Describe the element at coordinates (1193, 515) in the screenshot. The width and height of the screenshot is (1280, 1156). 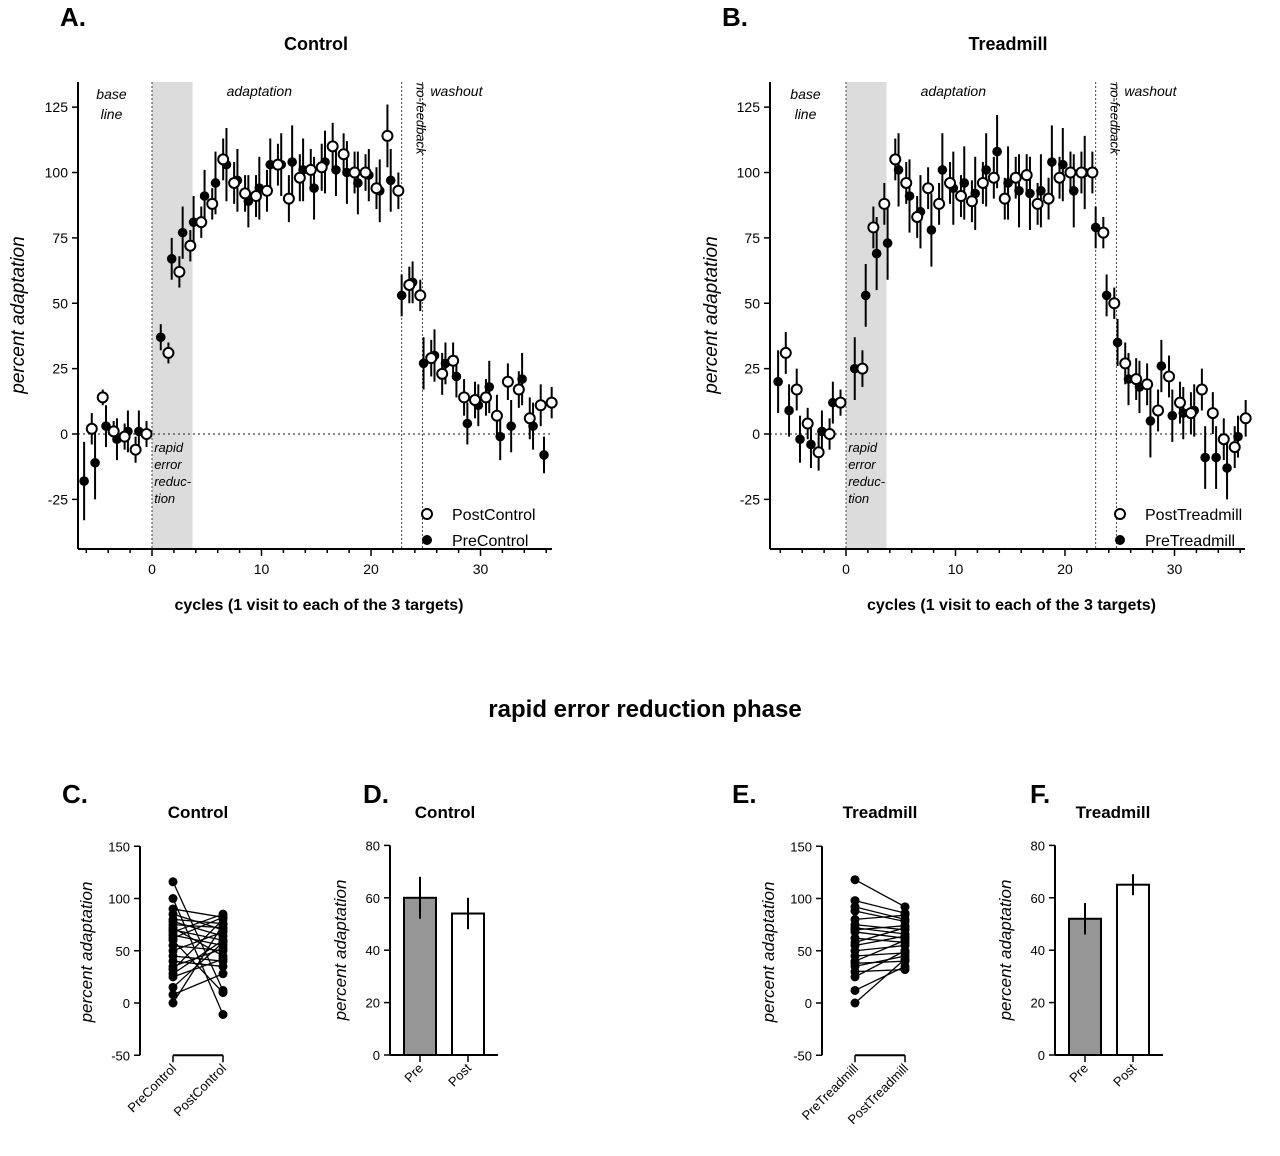
I see `legend-label: PostTreadmill` at that location.